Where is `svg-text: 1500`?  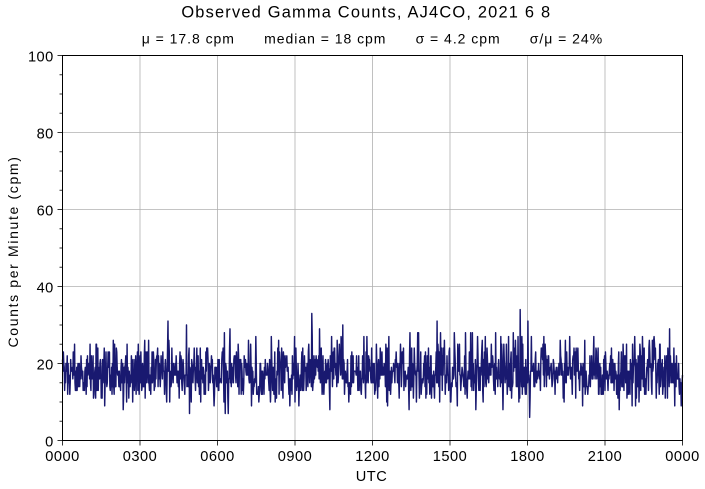 svg-text: 1500 is located at coordinates (450, 457).